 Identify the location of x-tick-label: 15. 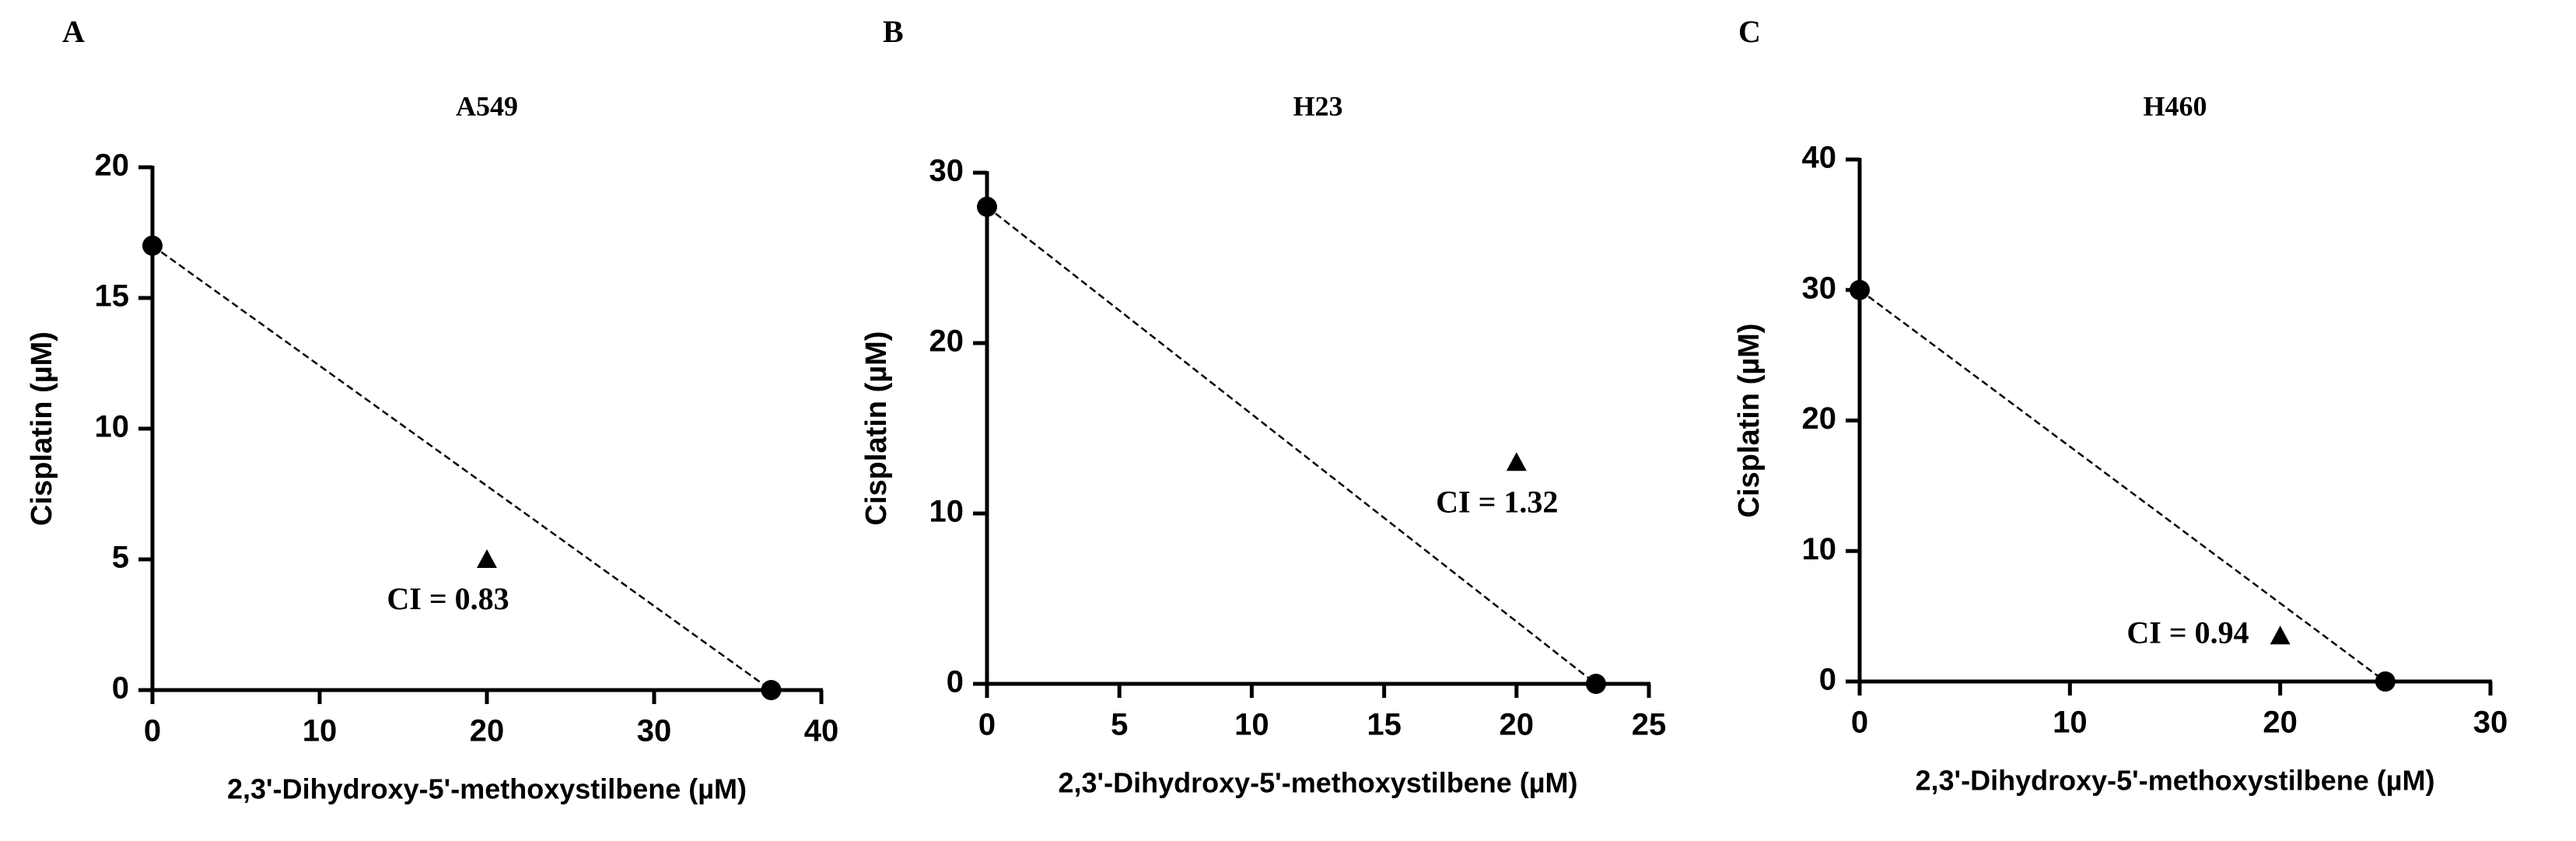
(1384, 725).